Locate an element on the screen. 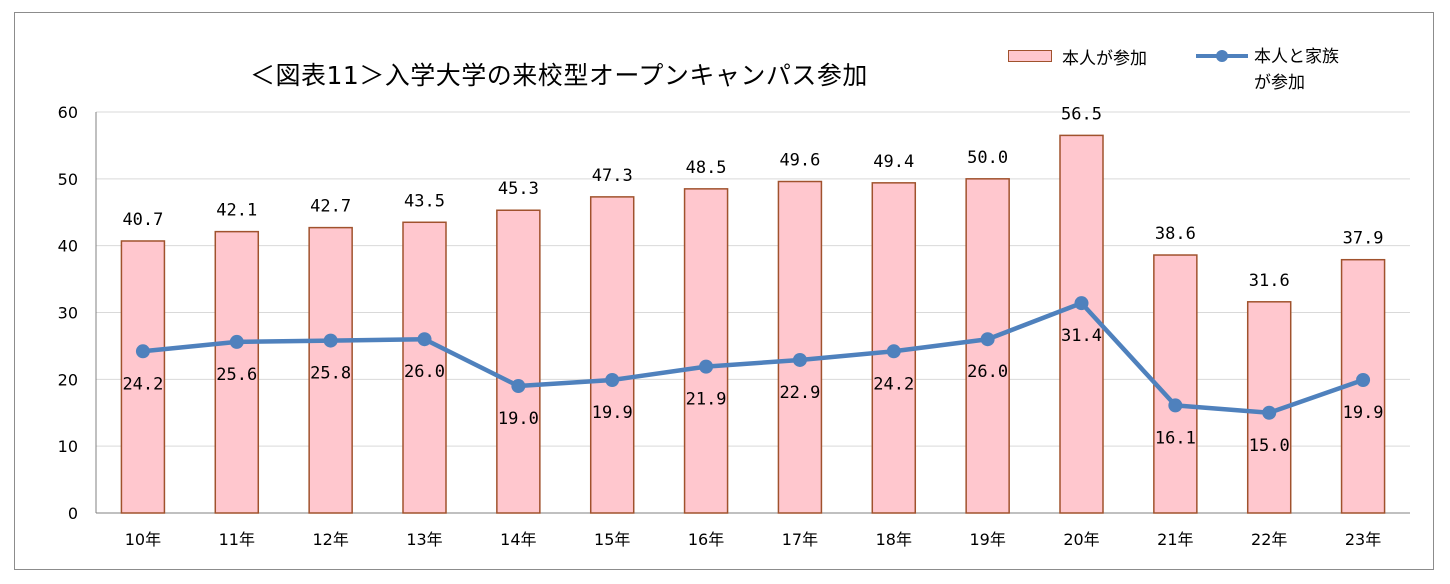  bar-data-label: 43.5 is located at coordinates (424, 201).